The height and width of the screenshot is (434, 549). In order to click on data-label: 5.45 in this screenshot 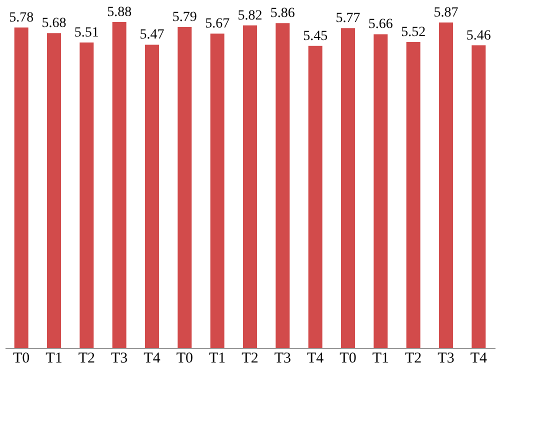, I will do `click(315, 36)`.